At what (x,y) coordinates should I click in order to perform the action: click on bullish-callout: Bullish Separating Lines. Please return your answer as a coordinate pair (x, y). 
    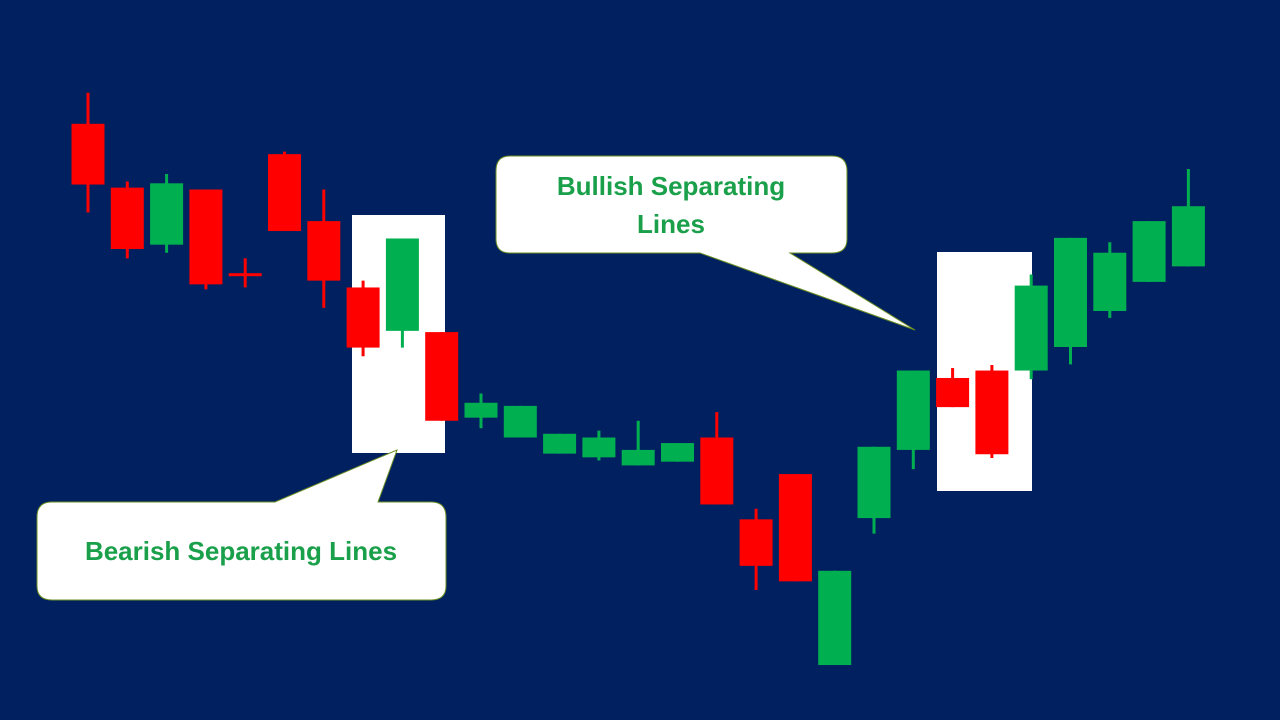
    Looking at the image, I should click on (705, 243).